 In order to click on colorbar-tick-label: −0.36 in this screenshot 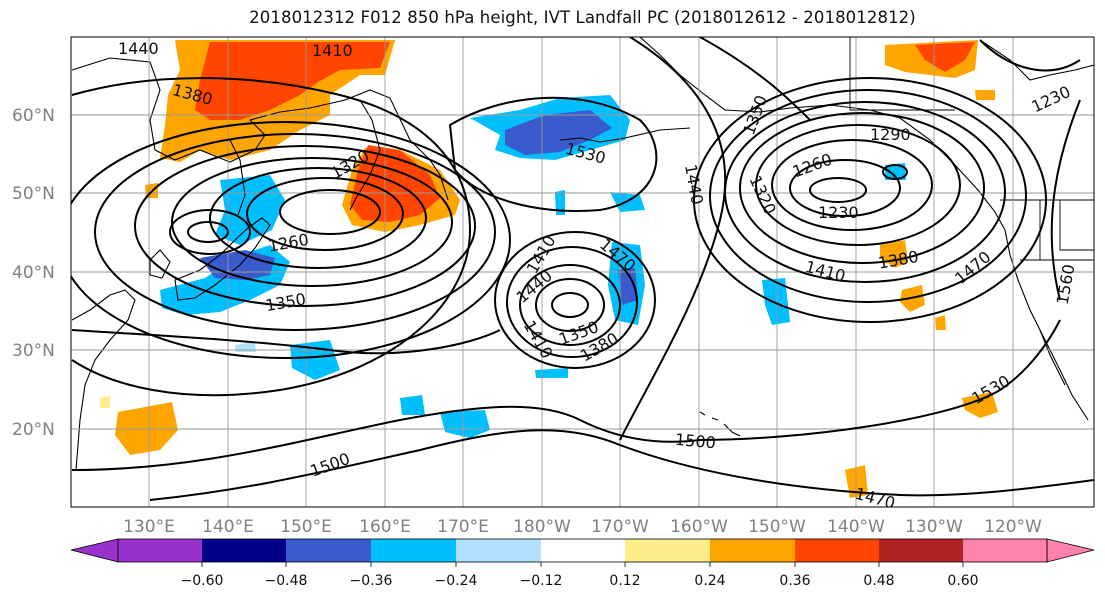, I will do `click(371, 581)`.